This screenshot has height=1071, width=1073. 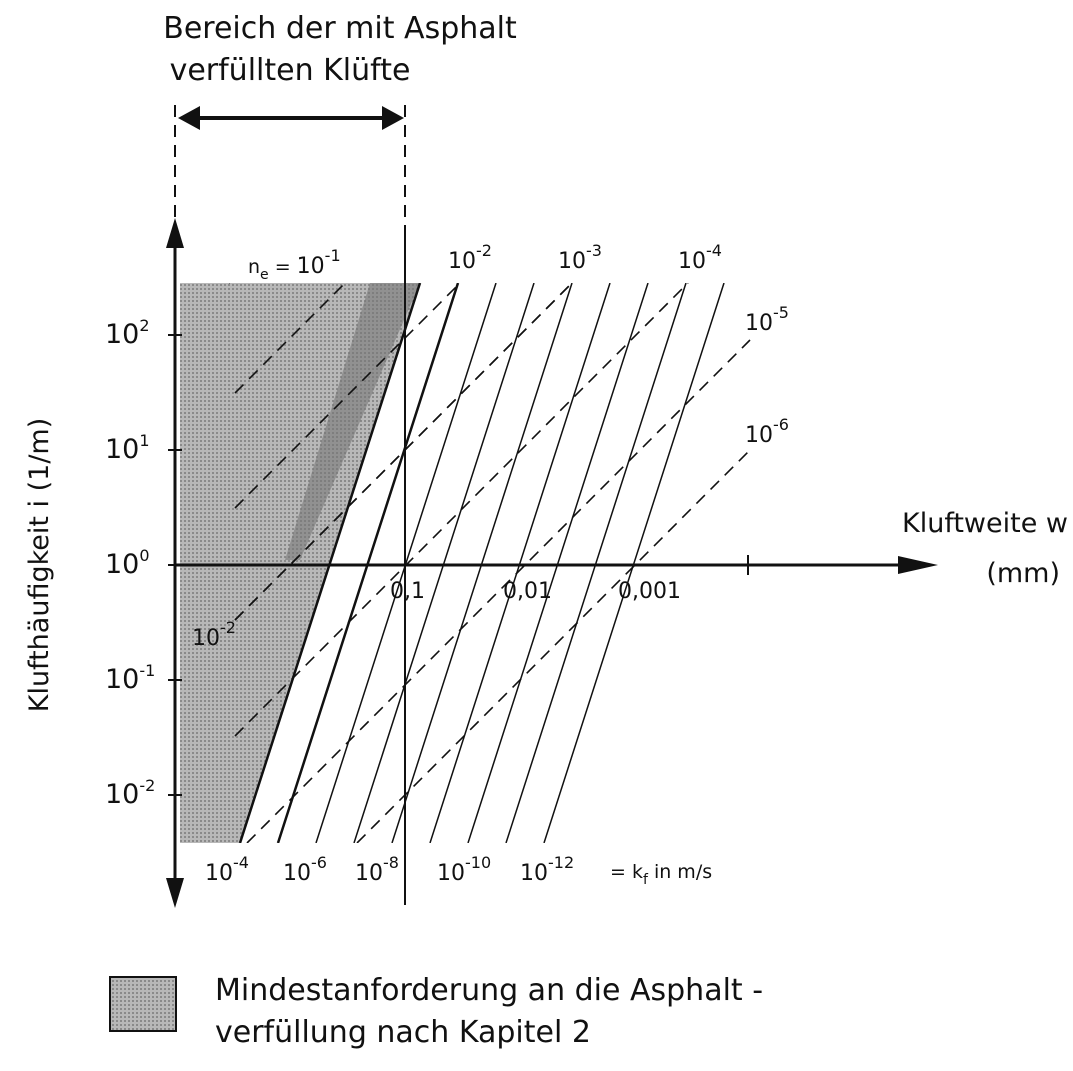 I want to click on dark-band, so click(x=352, y=421).